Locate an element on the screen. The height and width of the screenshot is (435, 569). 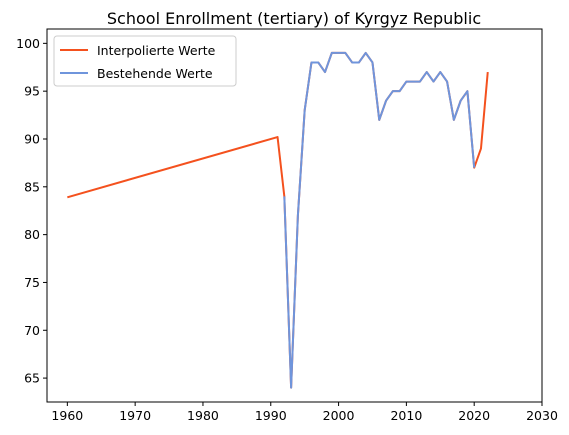
legend-frame is located at coordinates (145, 61).